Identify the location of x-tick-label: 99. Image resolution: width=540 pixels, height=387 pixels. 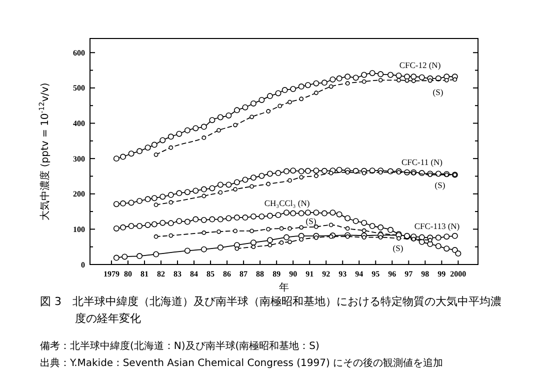
(442, 274).